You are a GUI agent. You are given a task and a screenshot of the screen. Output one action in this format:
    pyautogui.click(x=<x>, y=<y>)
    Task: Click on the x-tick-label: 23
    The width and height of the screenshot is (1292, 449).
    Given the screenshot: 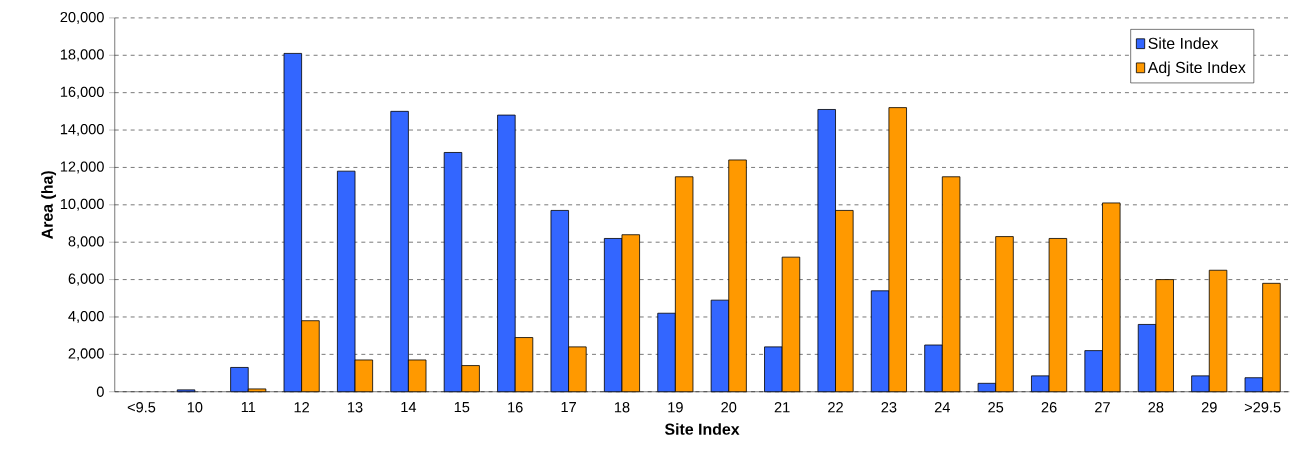 What is the action you would take?
    pyautogui.click(x=889, y=407)
    